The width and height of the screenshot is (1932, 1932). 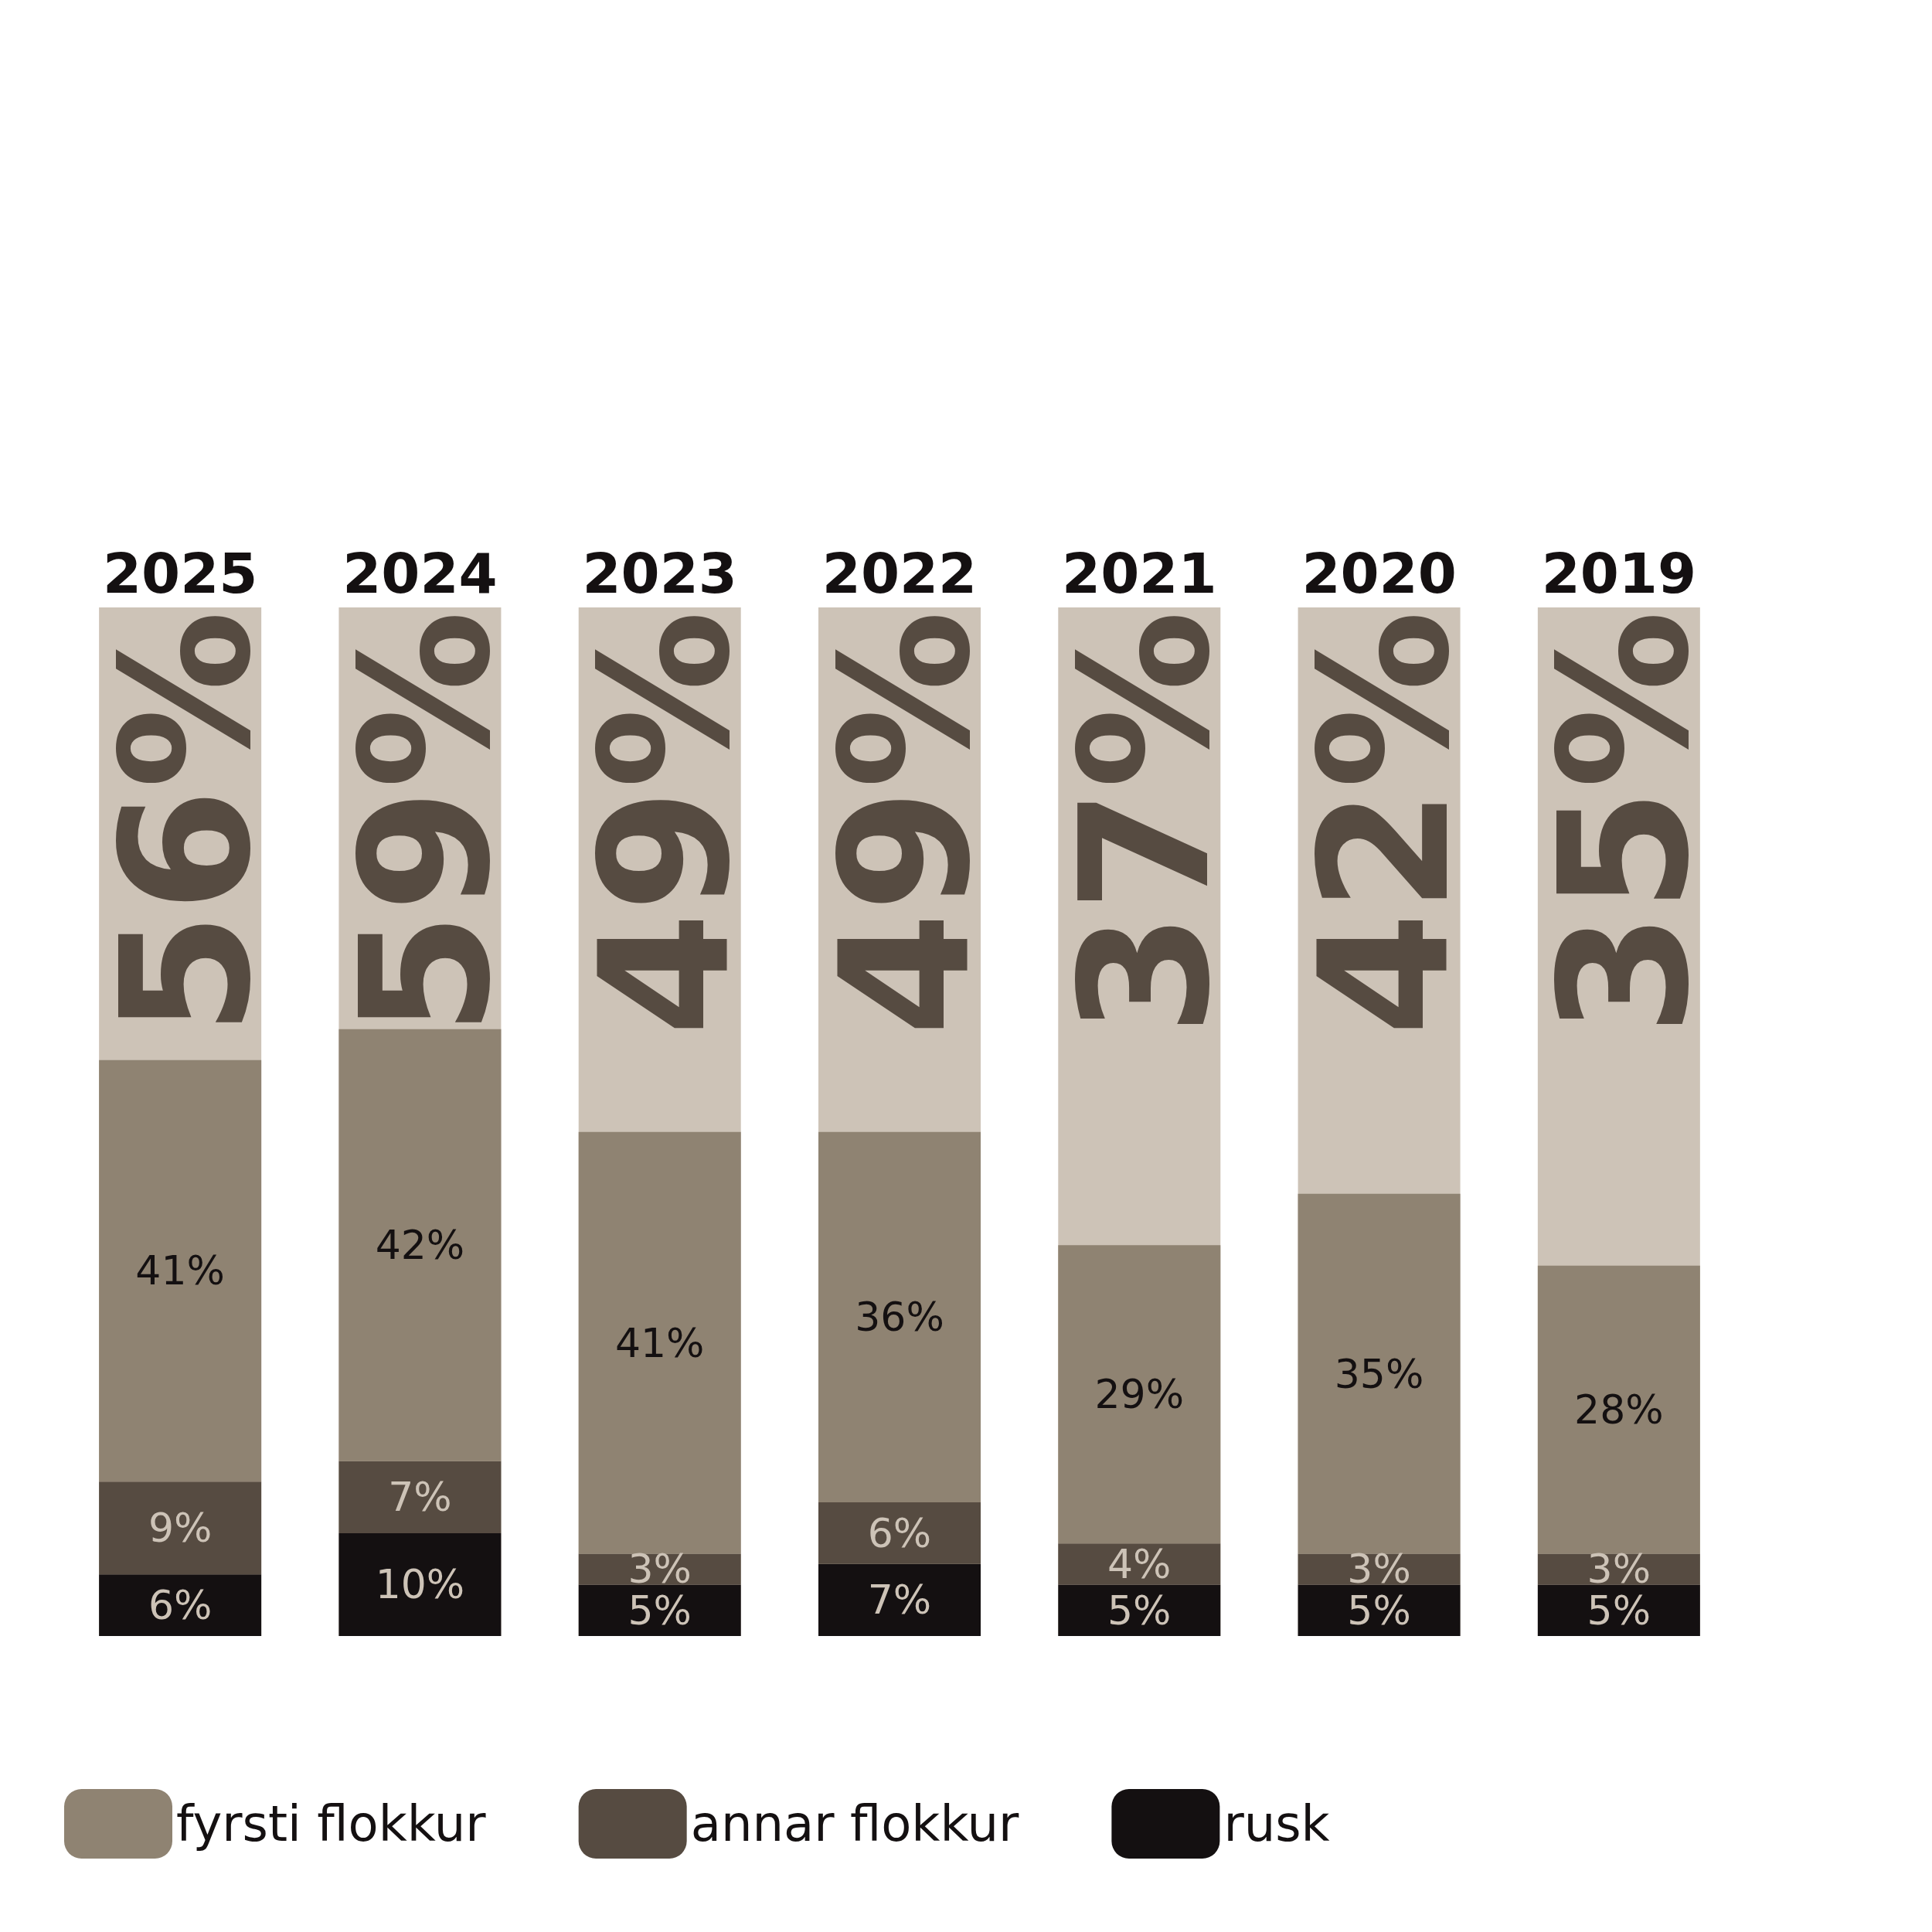 I want to click on legend-label: annar flokkur, so click(x=855, y=1824).